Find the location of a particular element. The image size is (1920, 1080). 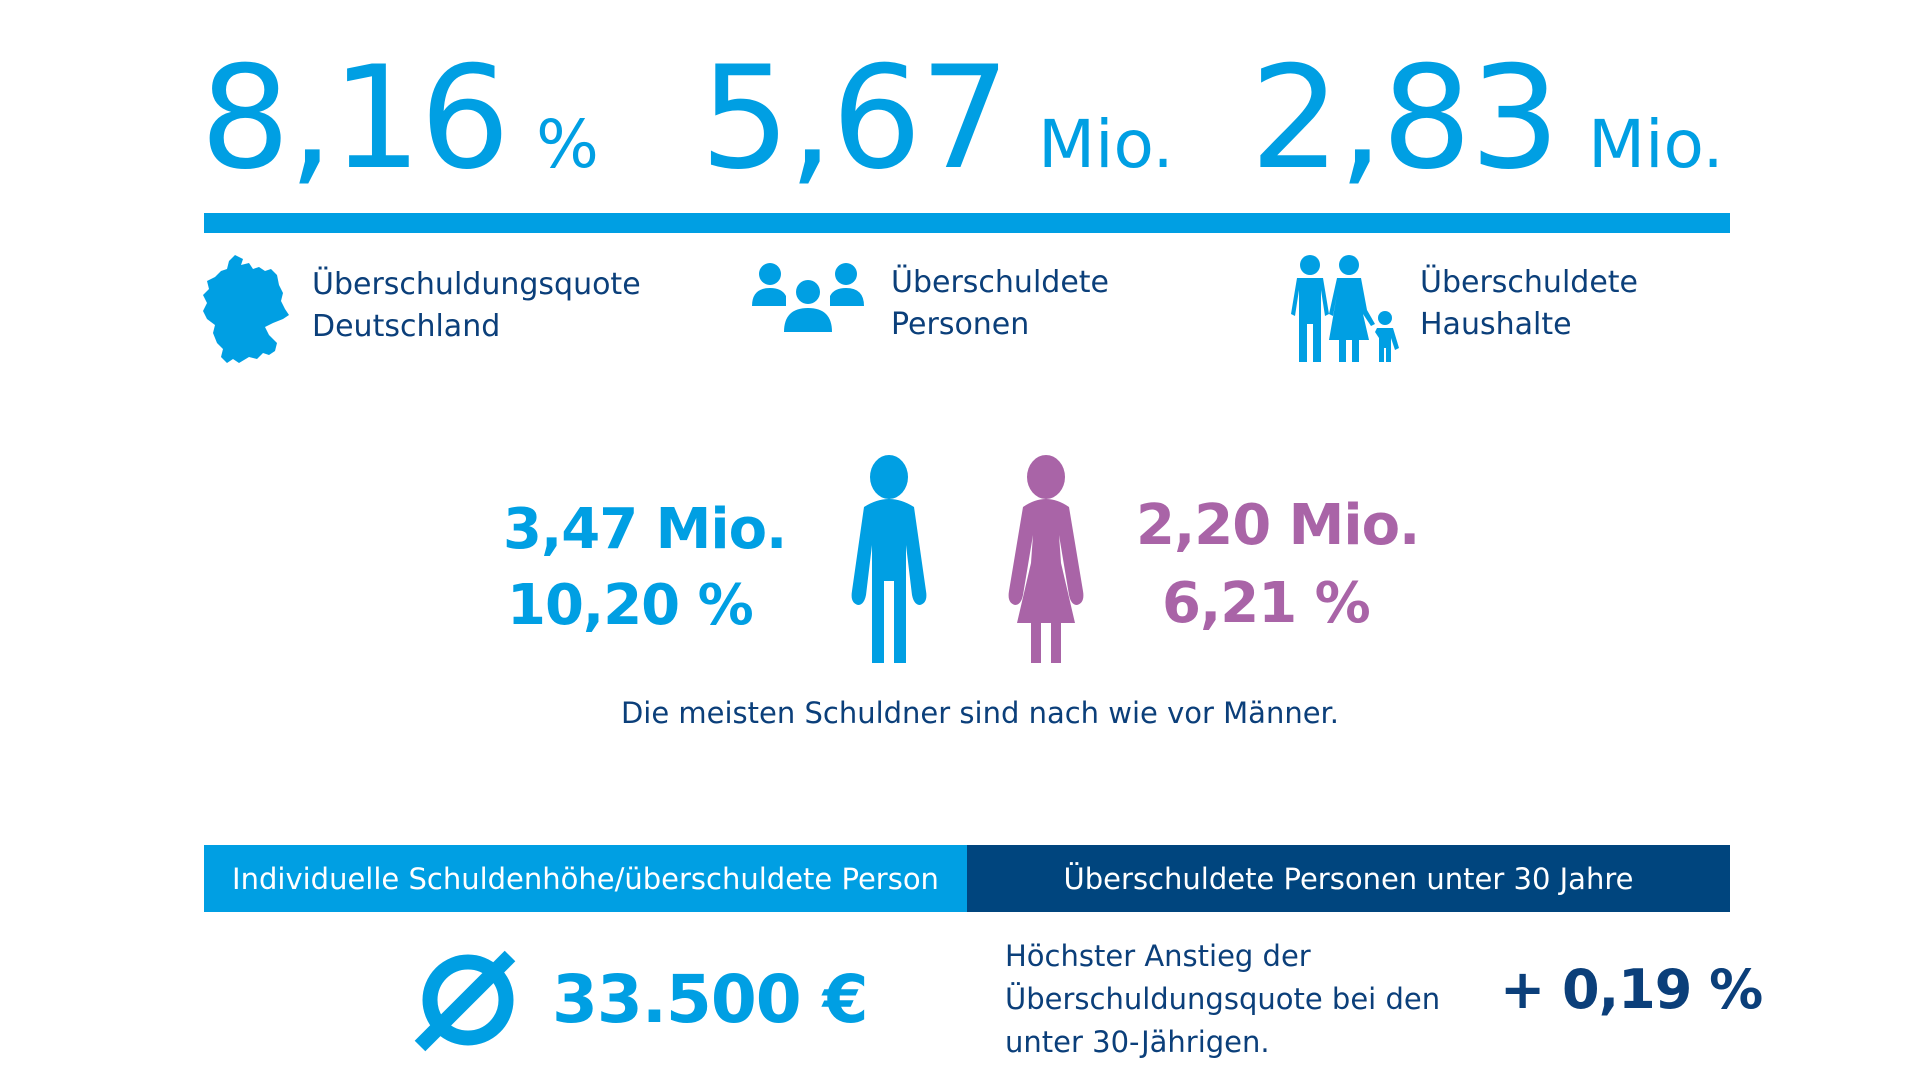

average-diameter-icon is located at coordinates (465, 1001).